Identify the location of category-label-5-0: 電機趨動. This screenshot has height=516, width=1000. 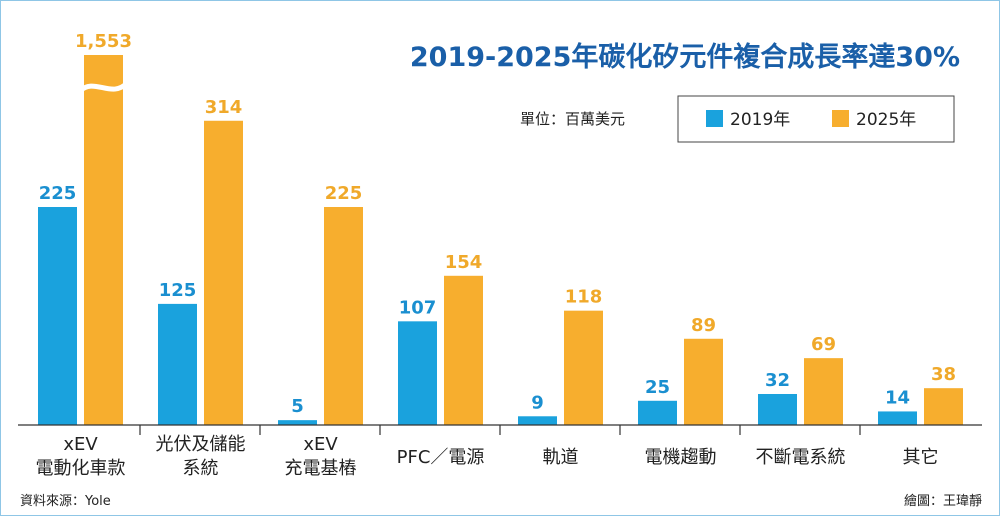
(681, 457).